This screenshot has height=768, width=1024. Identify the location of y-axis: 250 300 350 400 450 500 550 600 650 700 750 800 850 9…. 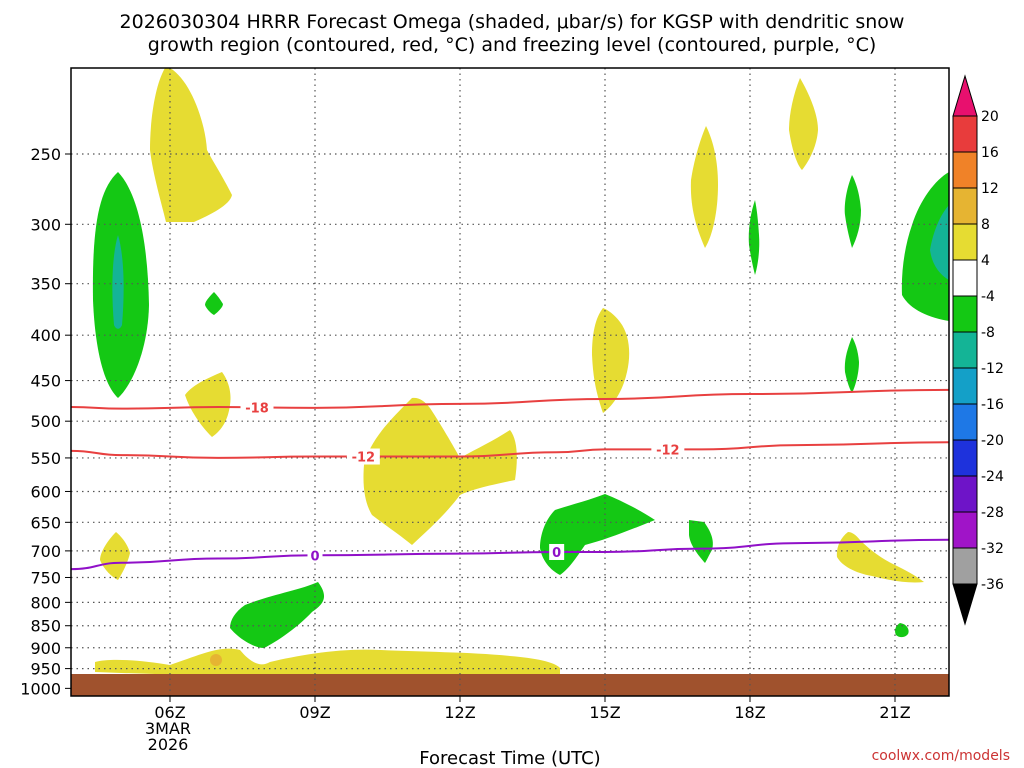
(45, 421).